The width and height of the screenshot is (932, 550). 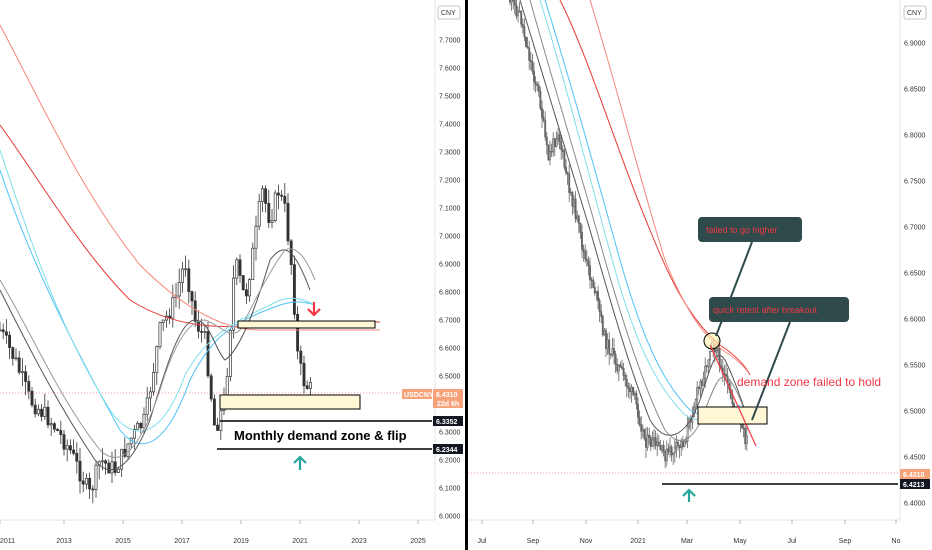 What do you see at coordinates (447, 422) in the screenshot?
I see `svg-text: 6.3352` at bounding box center [447, 422].